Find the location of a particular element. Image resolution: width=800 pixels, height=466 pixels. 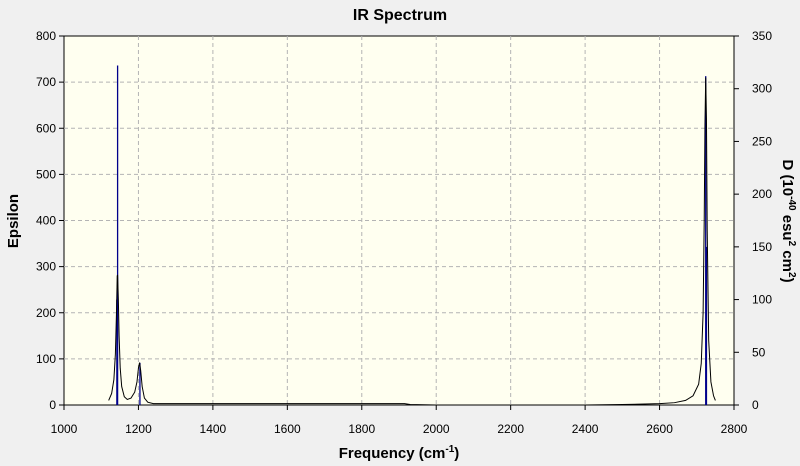

right-axis-title-part2: esu is located at coordinates (787, 226).